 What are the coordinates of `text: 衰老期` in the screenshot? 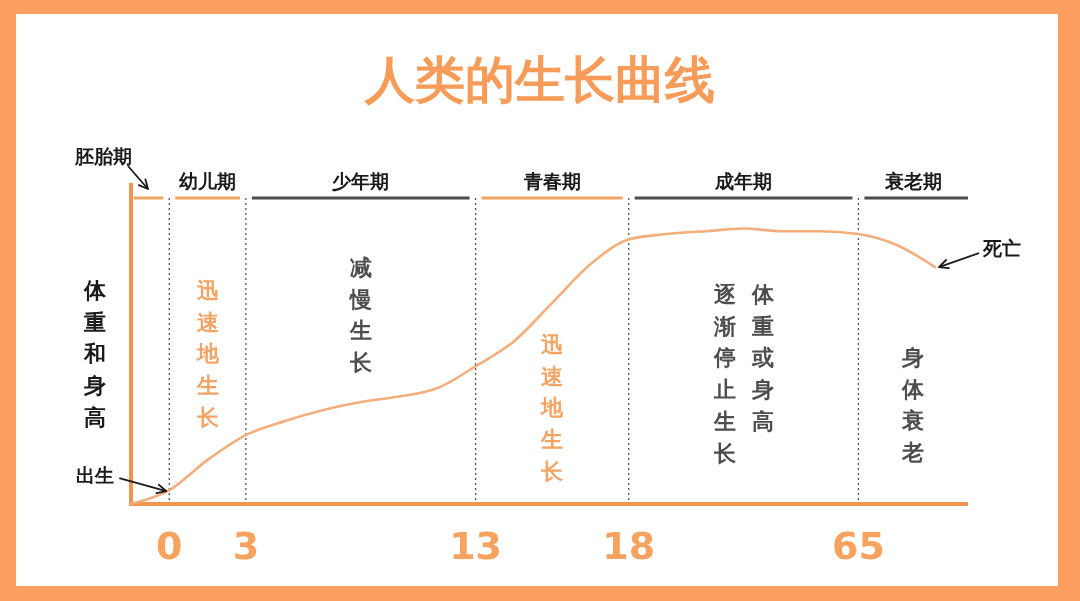 It's located at (912, 181).